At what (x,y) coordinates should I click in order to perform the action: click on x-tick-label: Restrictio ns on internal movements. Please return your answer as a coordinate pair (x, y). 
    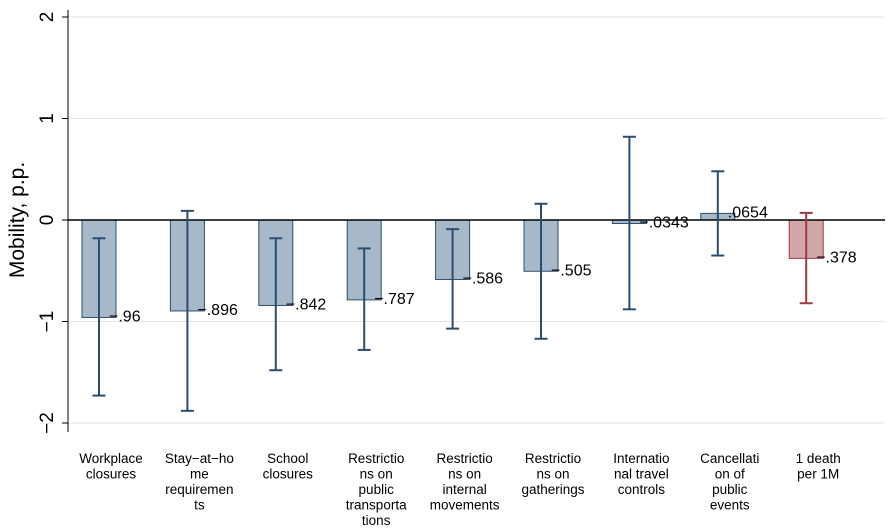
    Looking at the image, I should click on (465, 482).